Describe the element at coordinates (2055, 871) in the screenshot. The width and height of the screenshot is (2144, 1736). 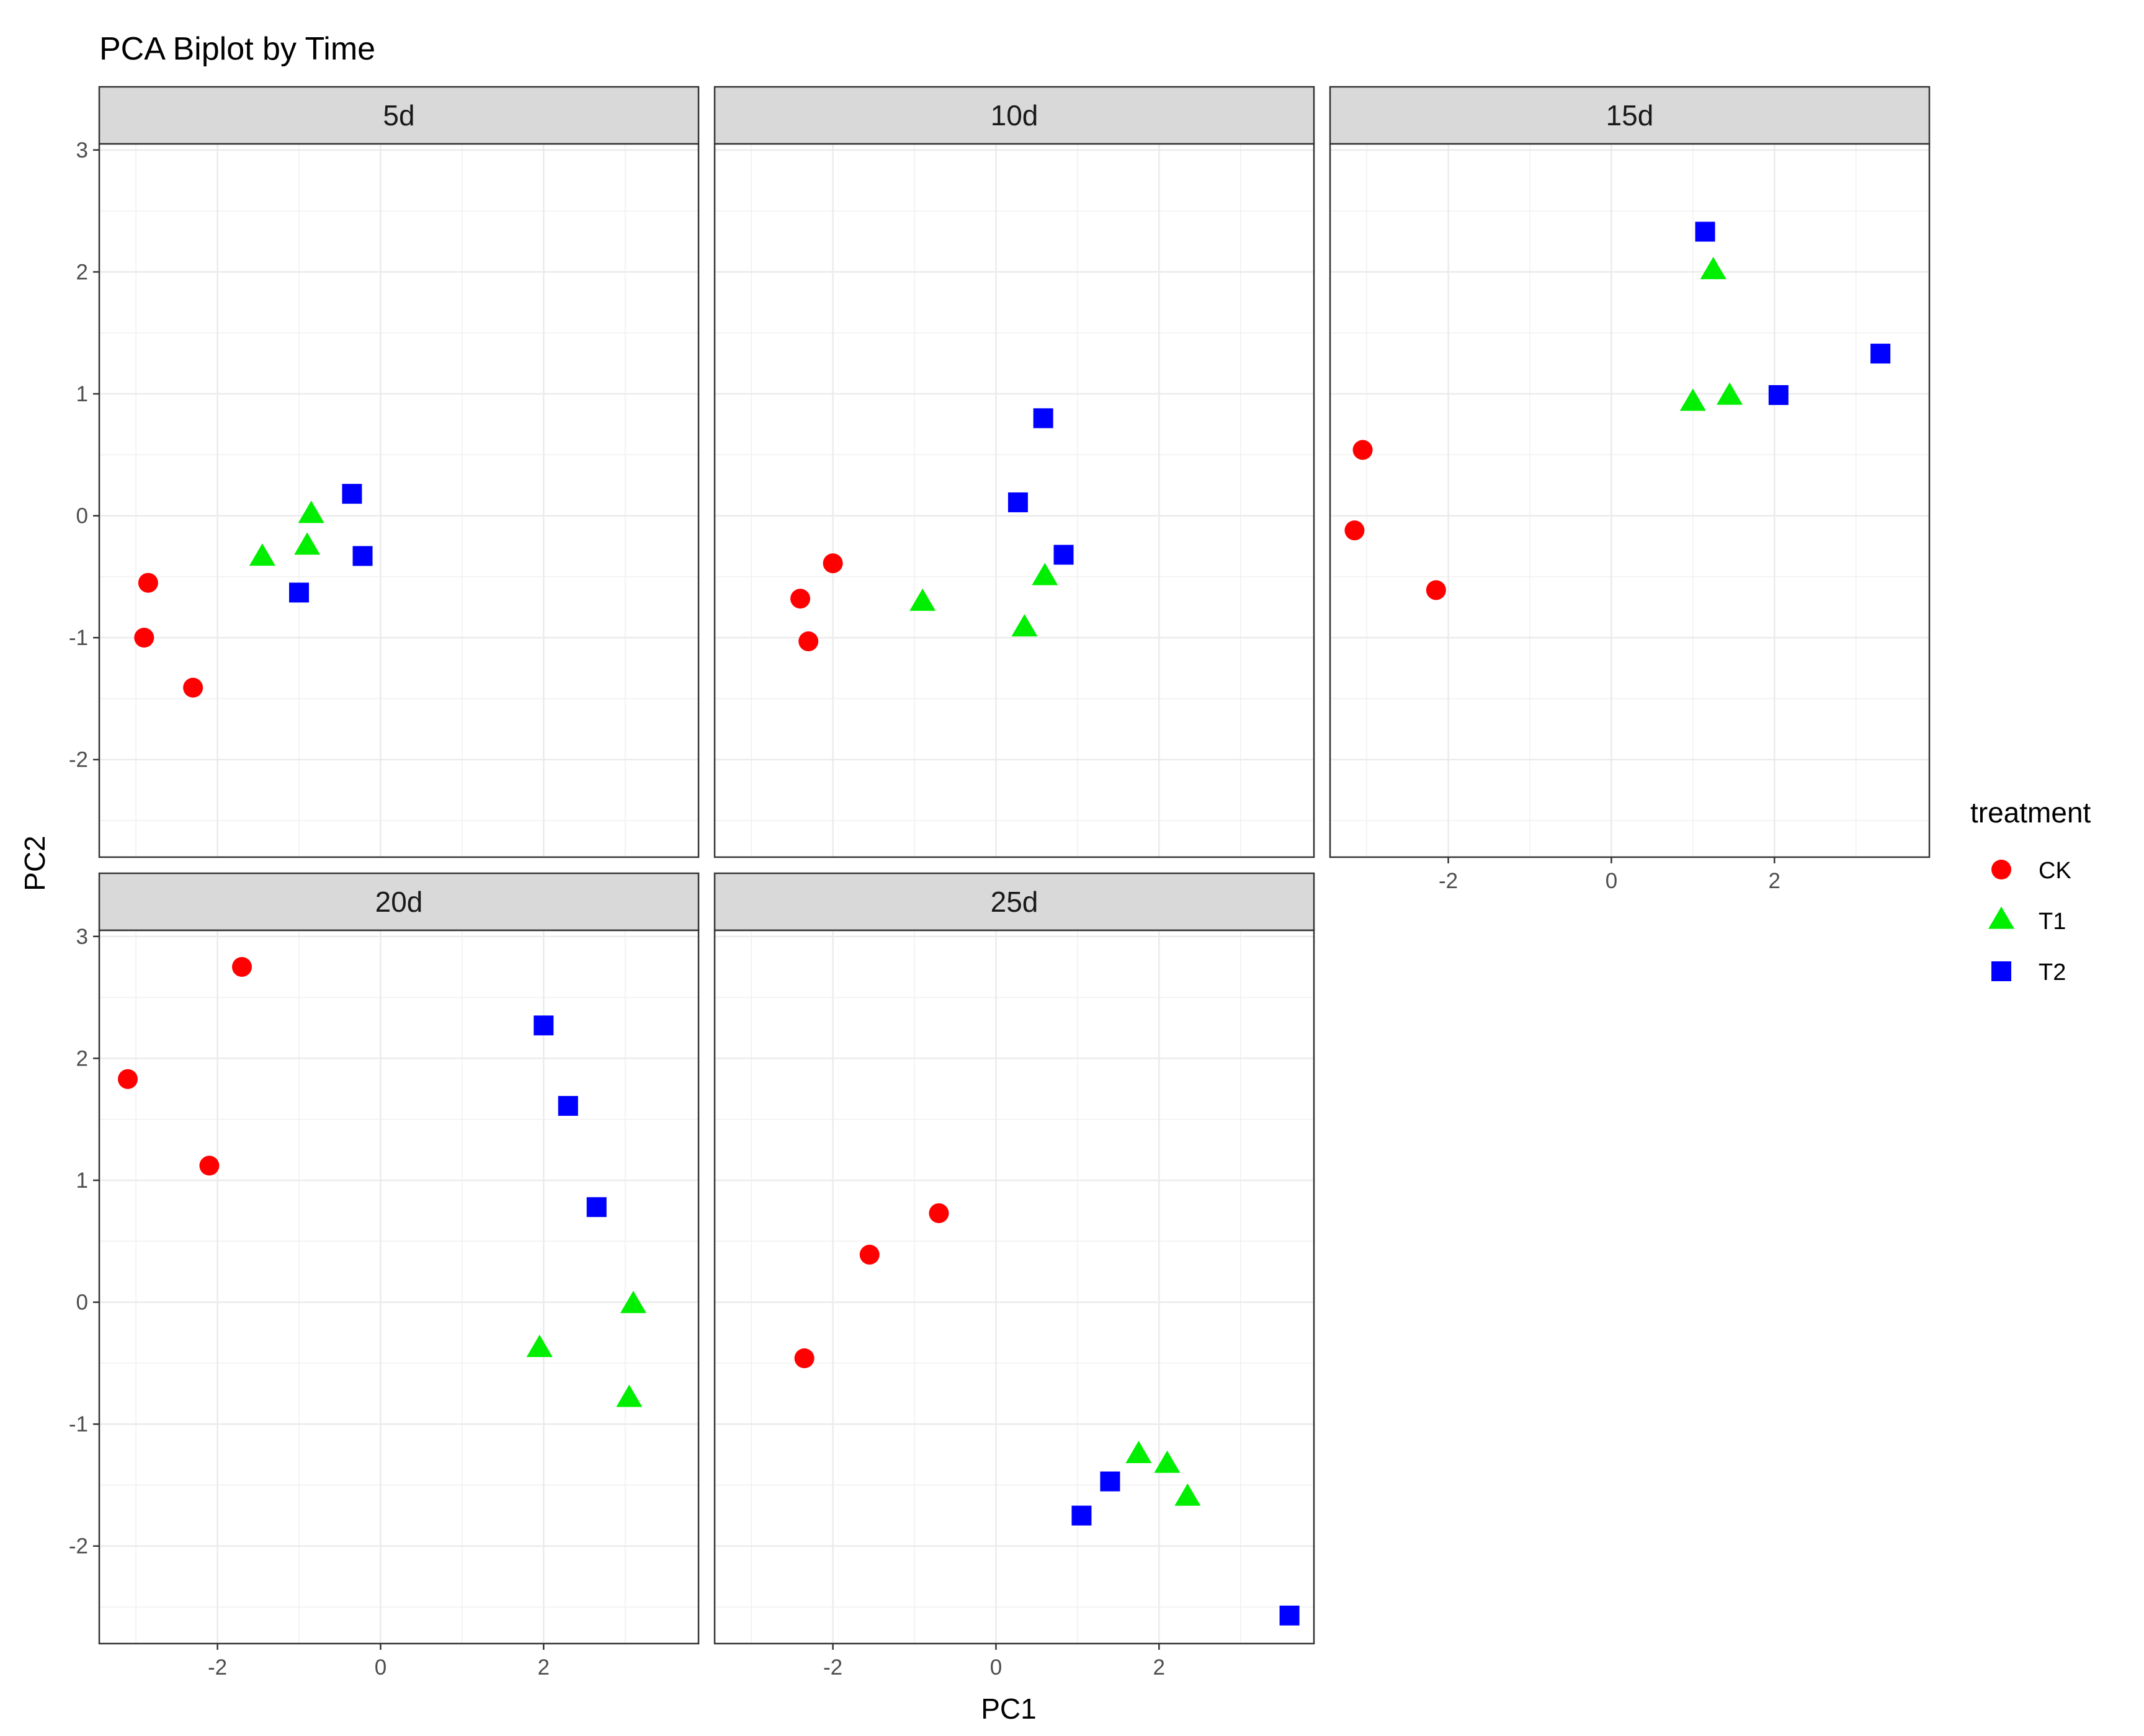
I see `legend-label-ck: CK` at that location.